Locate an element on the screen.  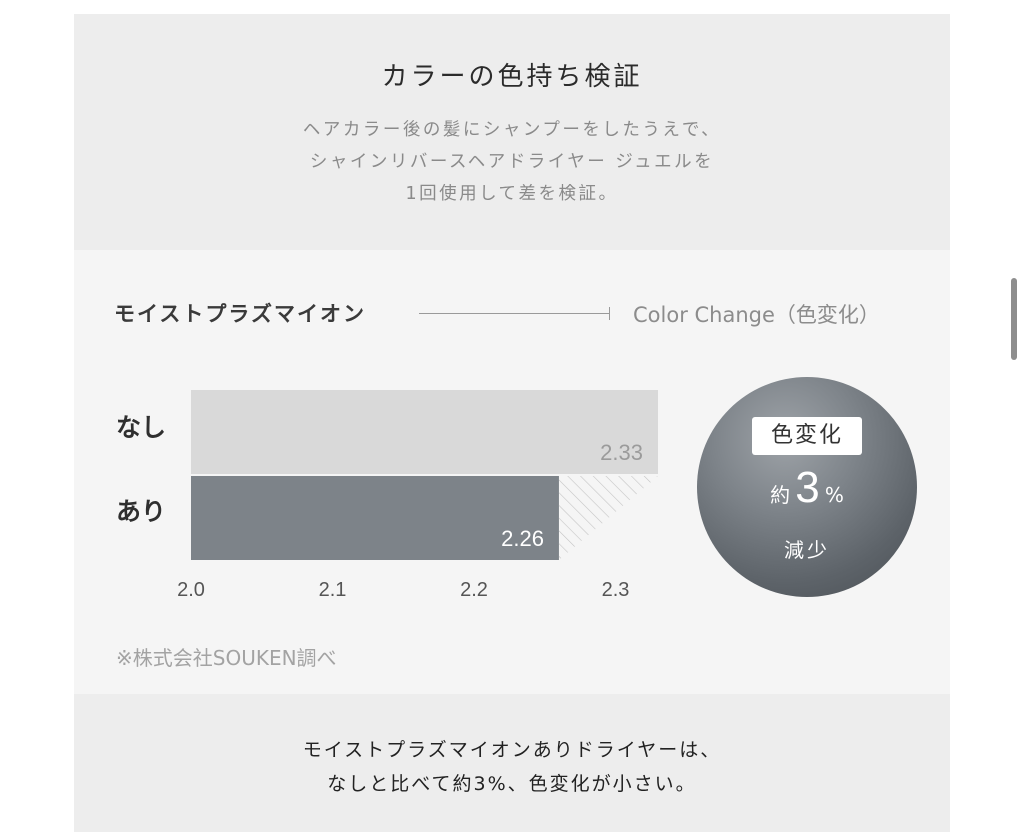
subtitle-line: ヘアカラー後の髪にシャンプーをしたうえで、 is located at coordinates (512, 130).